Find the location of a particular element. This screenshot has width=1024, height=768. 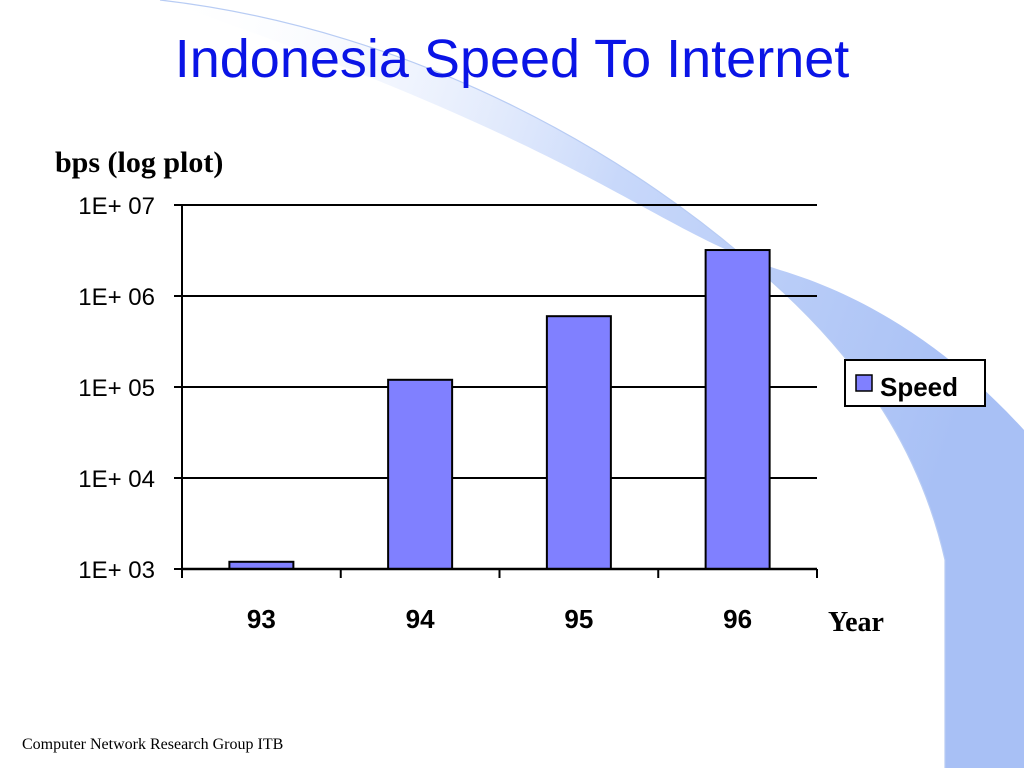

legend: Speed is located at coordinates (915, 383).